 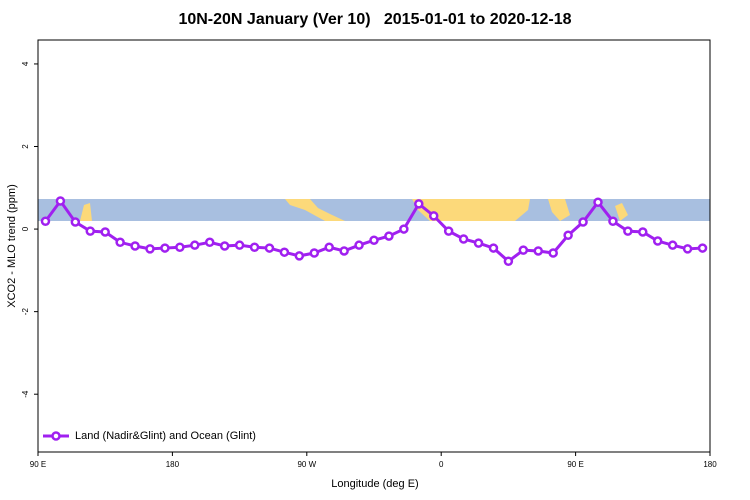 What do you see at coordinates (441, 464) in the screenshot?
I see `x-tick-label: 0` at bounding box center [441, 464].